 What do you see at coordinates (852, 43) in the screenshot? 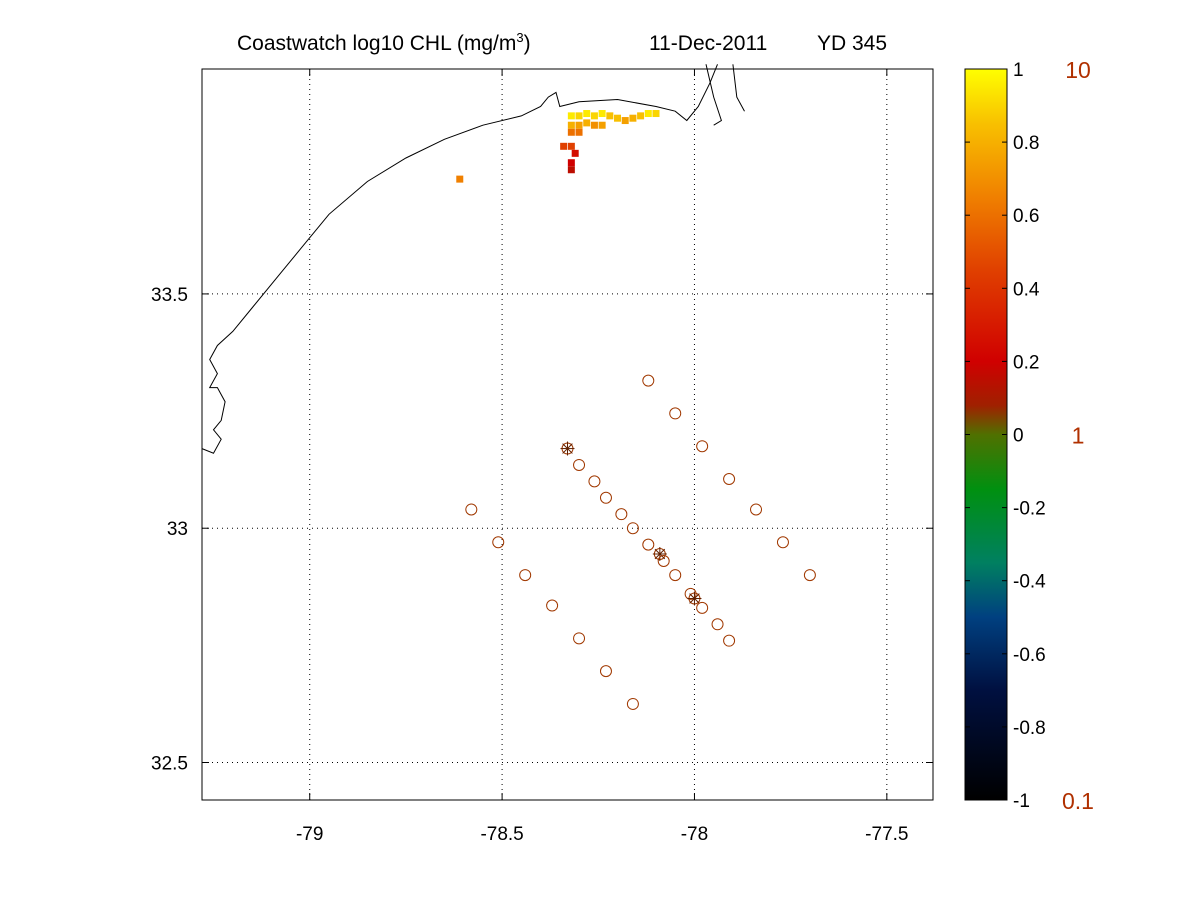
I see `title-yearday: YD 345` at bounding box center [852, 43].